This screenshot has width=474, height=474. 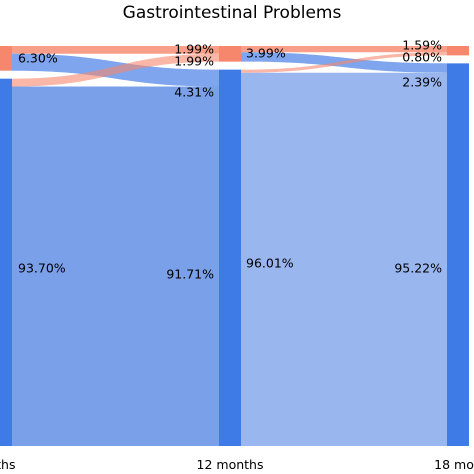 I want to click on flow-1-yes-to-yes, so click(x=344, y=49).